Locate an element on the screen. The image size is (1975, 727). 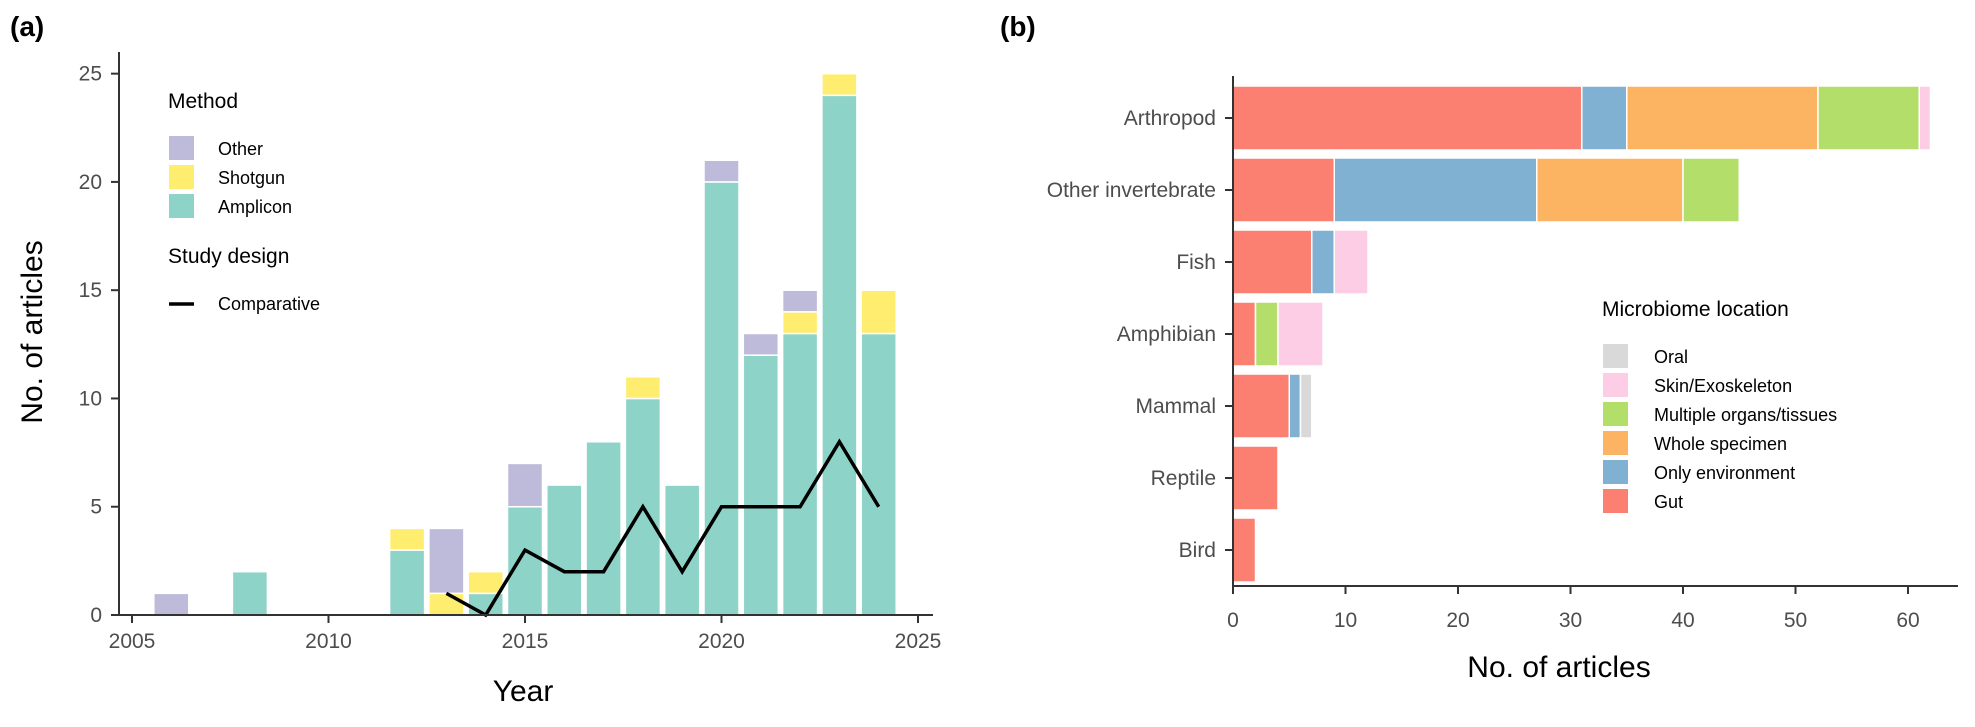
panel-a-x-tick-label-2015: 2015 is located at coordinates (525, 641).